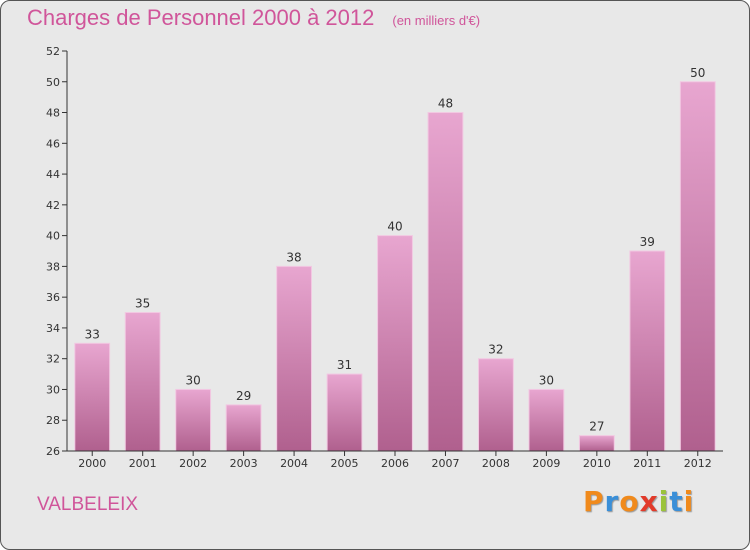  What do you see at coordinates (697, 73) in the screenshot?
I see `data-label: 50` at bounding box center [697, 73].